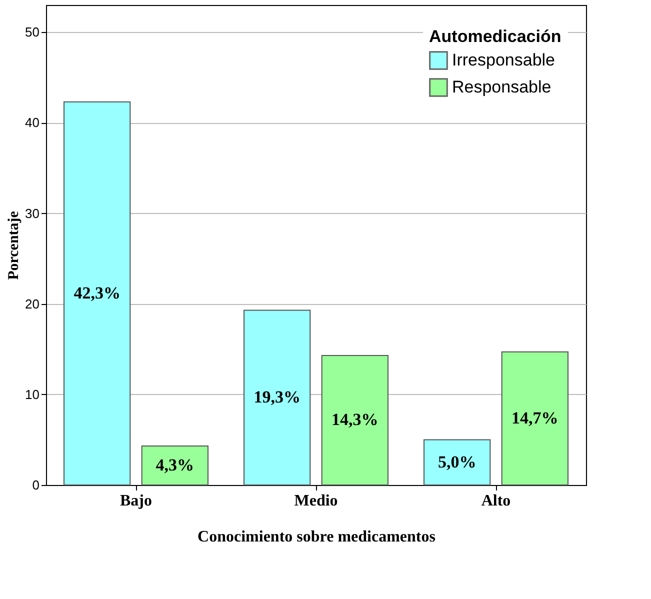 This screenshot has height=599, width=651. What do you see at coordinates (32, 213) in the screenshot?
I see `y-tick-label: 30` at bounding box center [32, 213].